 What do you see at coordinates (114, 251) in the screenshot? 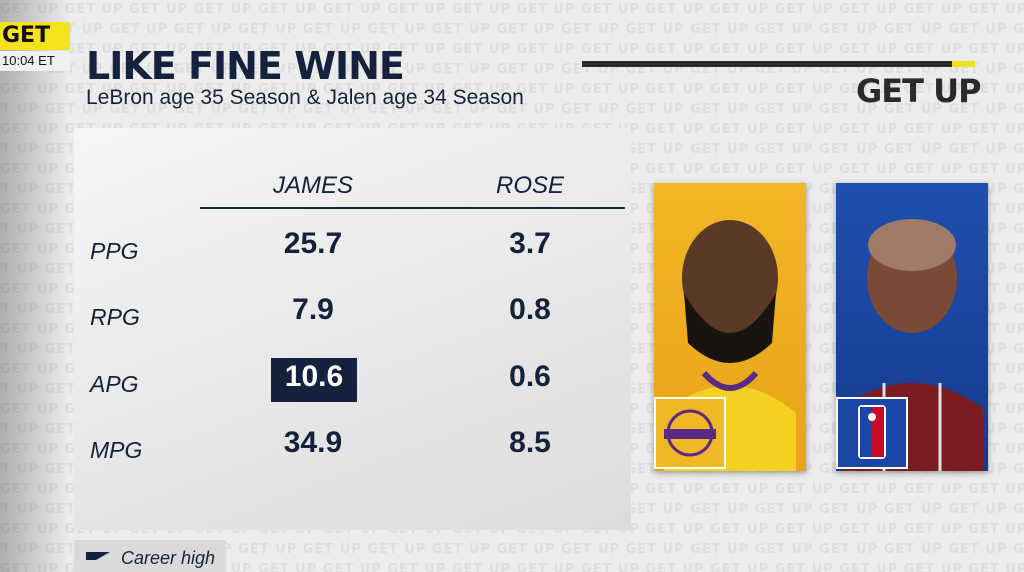
I see `row-label-ppg: PPG` at bounding box center [114, 251].